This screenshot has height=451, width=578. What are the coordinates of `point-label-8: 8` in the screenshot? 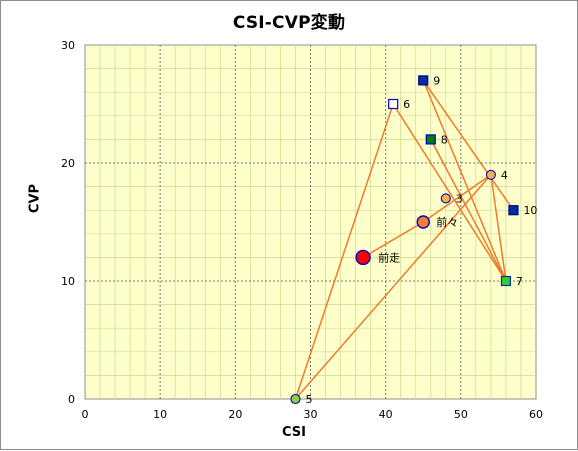 It's located at (444, 139).